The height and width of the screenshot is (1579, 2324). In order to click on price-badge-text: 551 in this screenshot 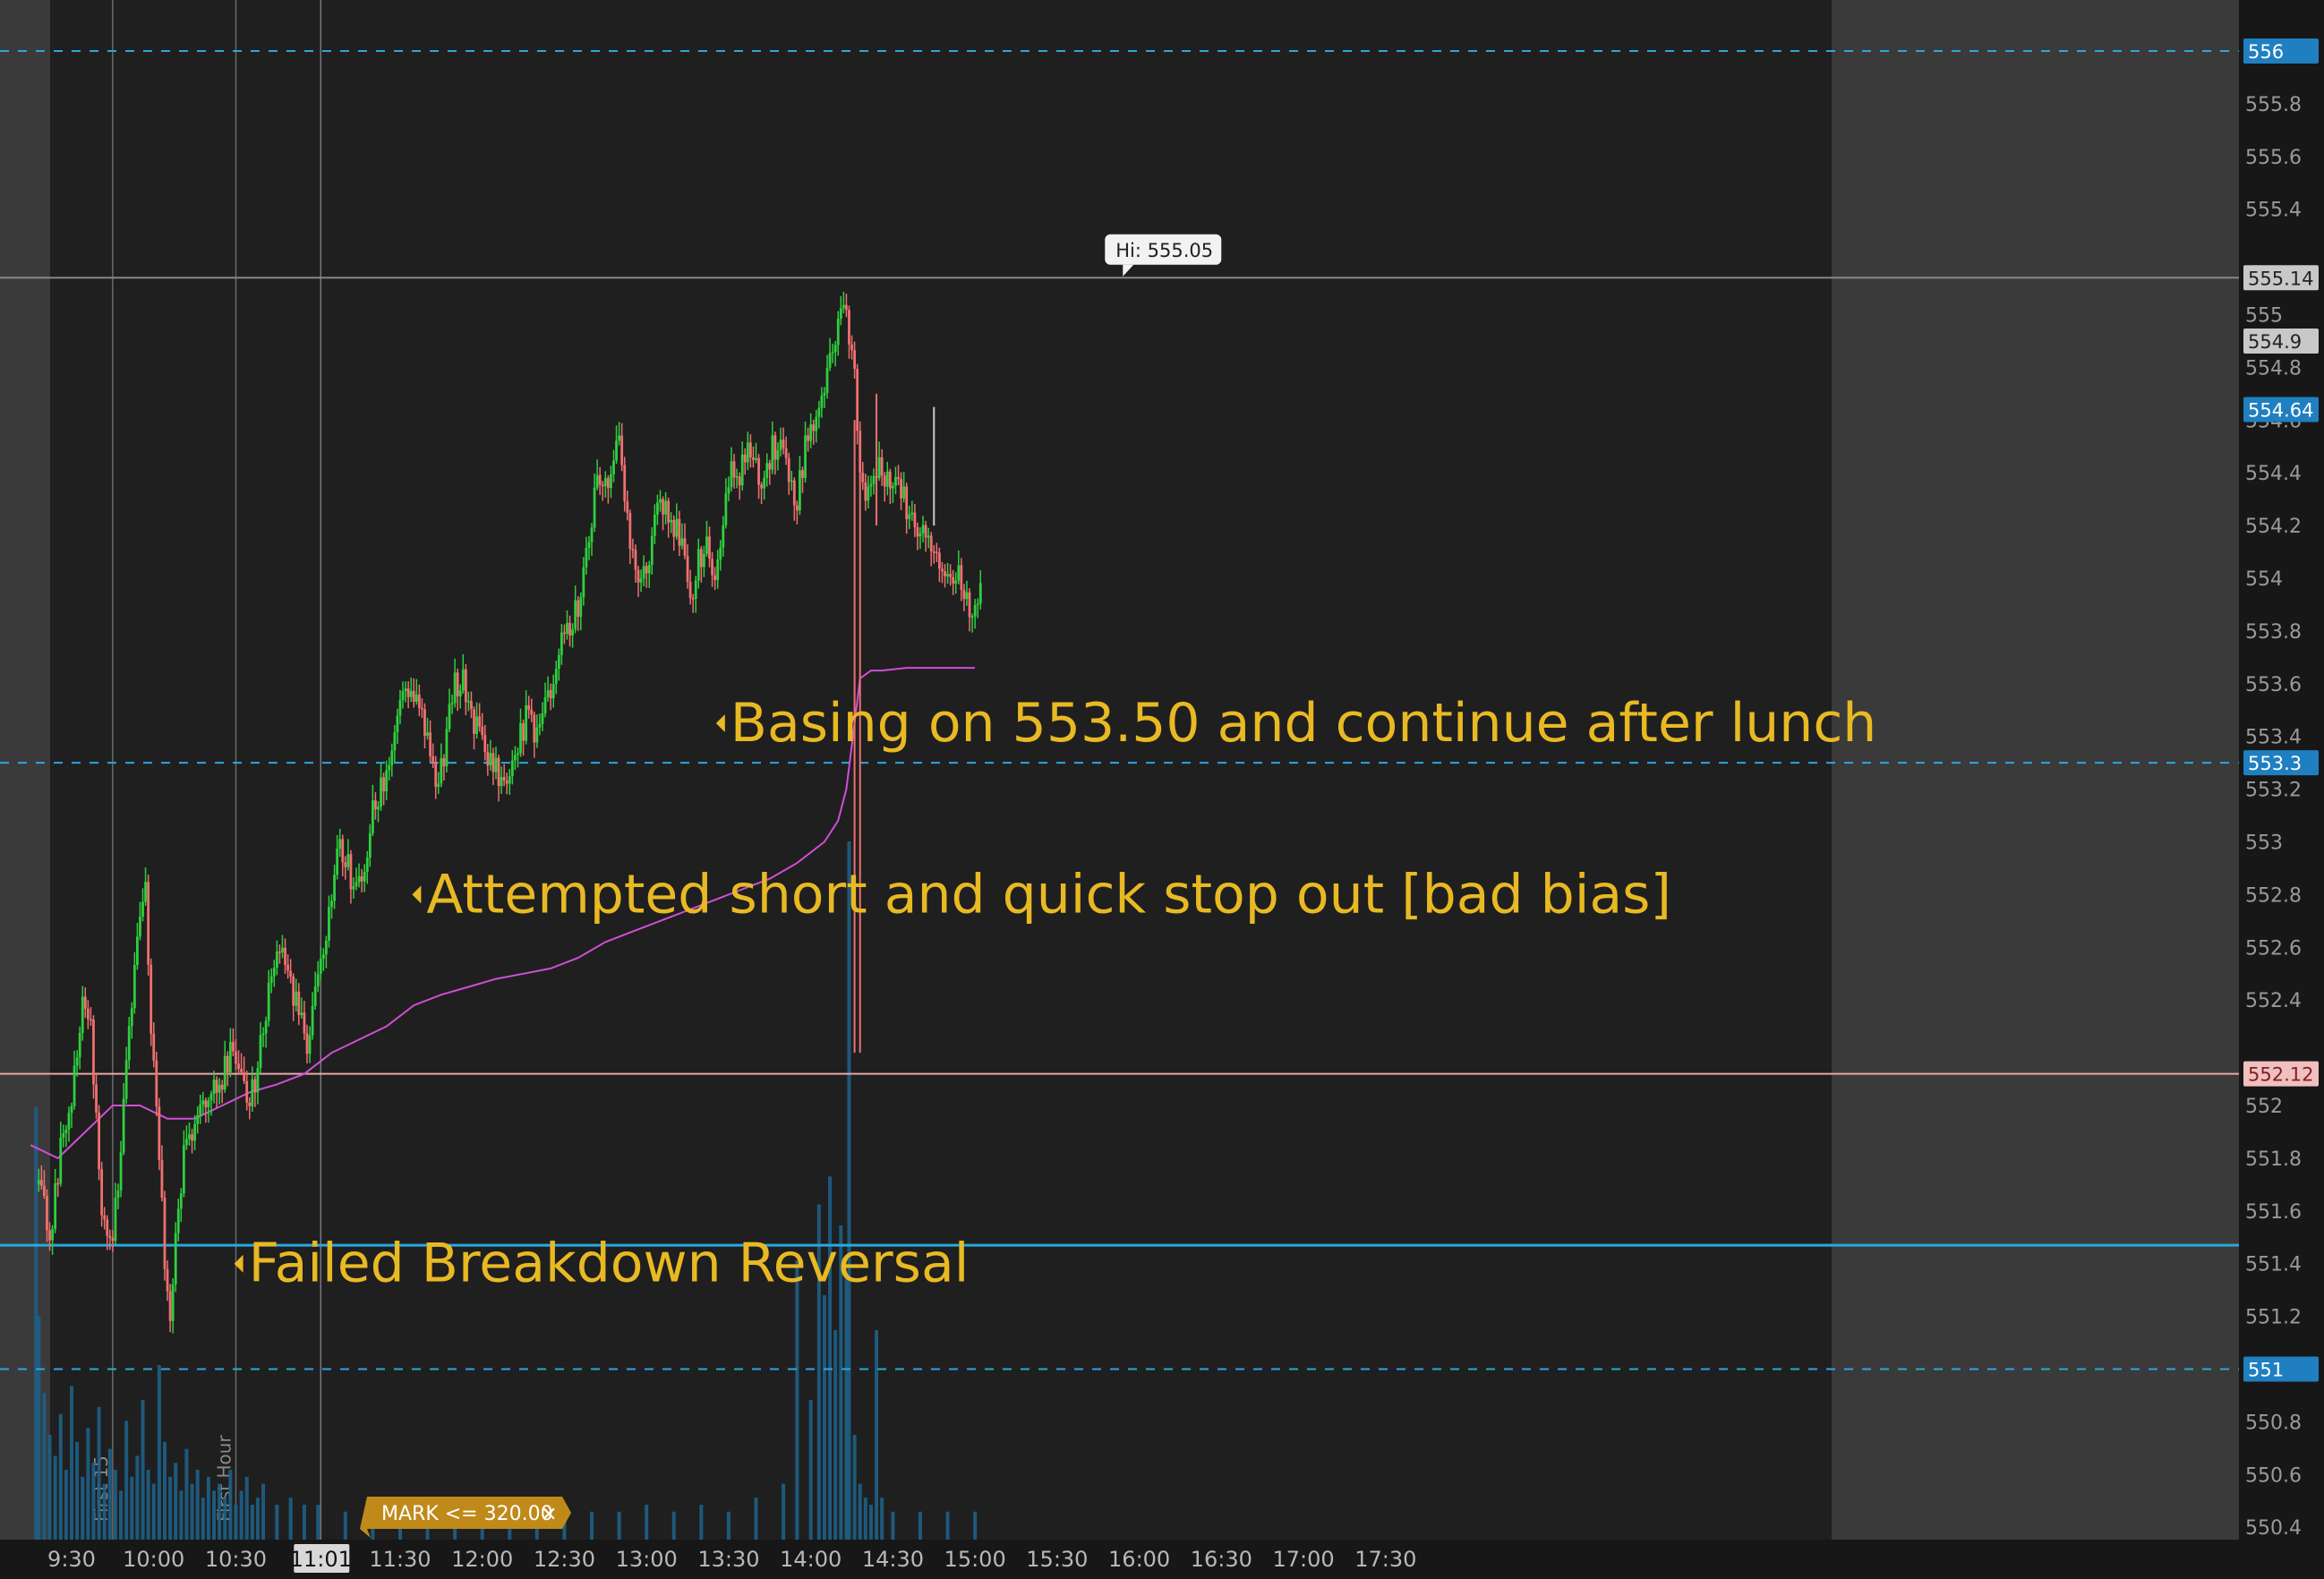, I will do `click(2266, 1370)`.